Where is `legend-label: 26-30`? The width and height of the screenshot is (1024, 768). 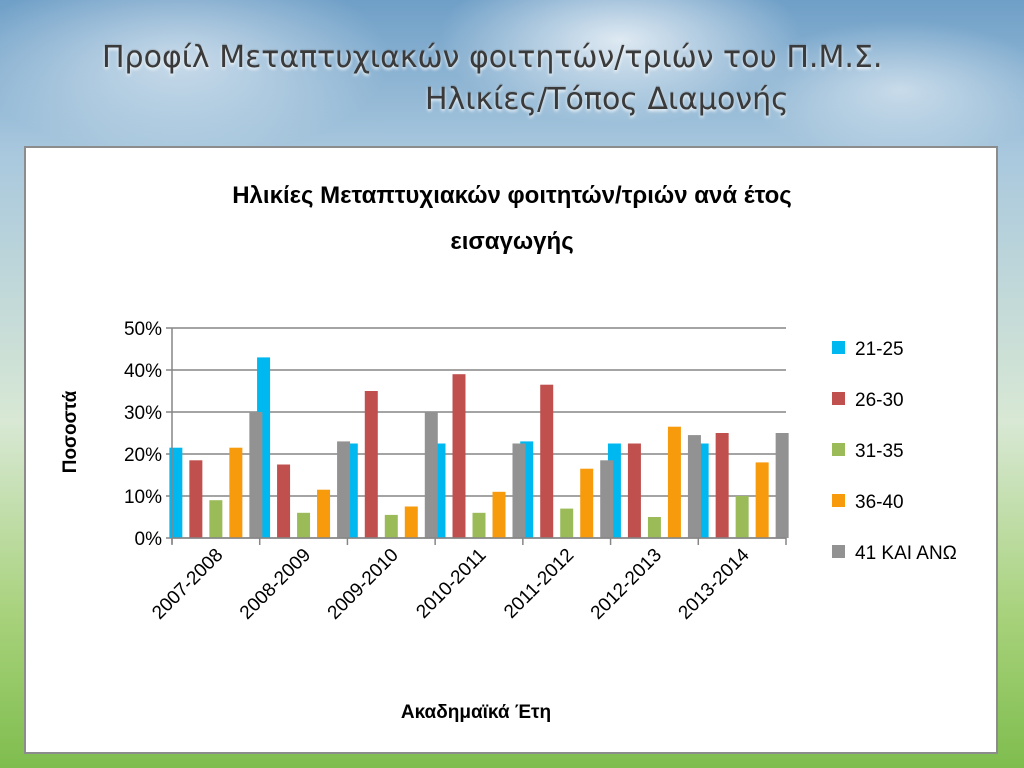
legend-label: 26-30 is located at coordinates (879, 400).